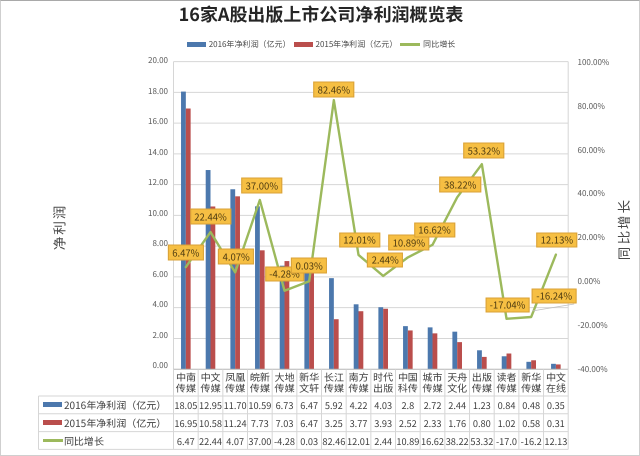 The height and width of the screenshot is (456, 640). Describe the element at coordinates (235, 381) in the screenshot. I see `category-label: 凤凰 传媒` at that location.